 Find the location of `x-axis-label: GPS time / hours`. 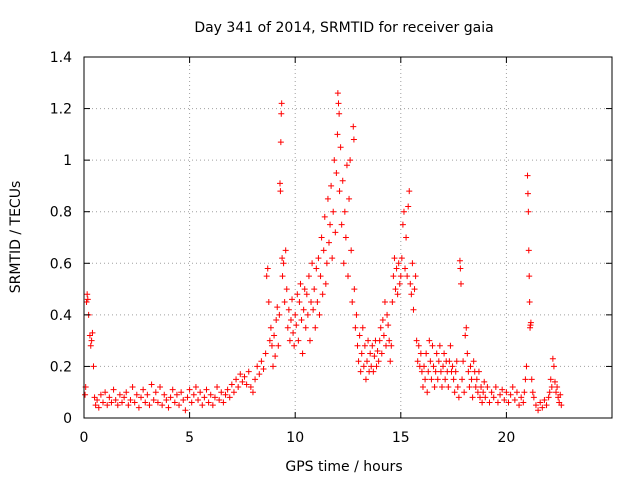

x-axis-label: GPS time / hours is located at coordinates (343, 467).